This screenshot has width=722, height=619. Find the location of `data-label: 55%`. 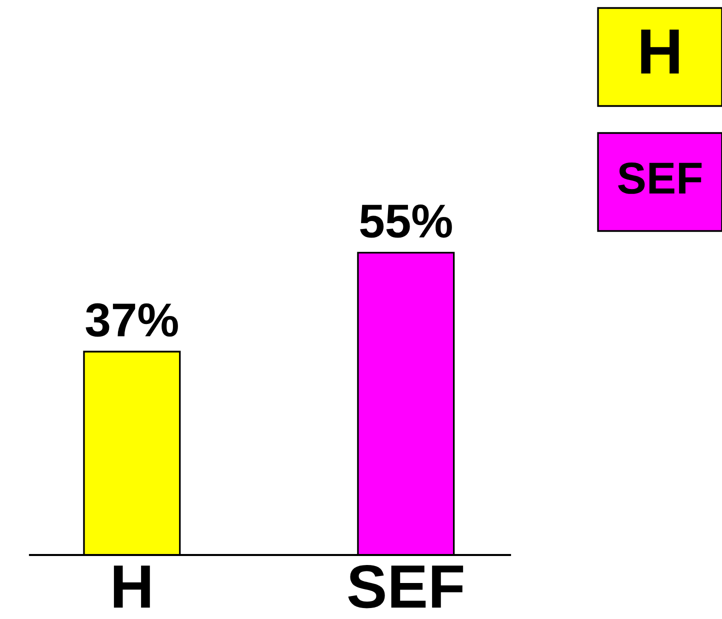

data-label: 55% is located at coordinates (406, 221).